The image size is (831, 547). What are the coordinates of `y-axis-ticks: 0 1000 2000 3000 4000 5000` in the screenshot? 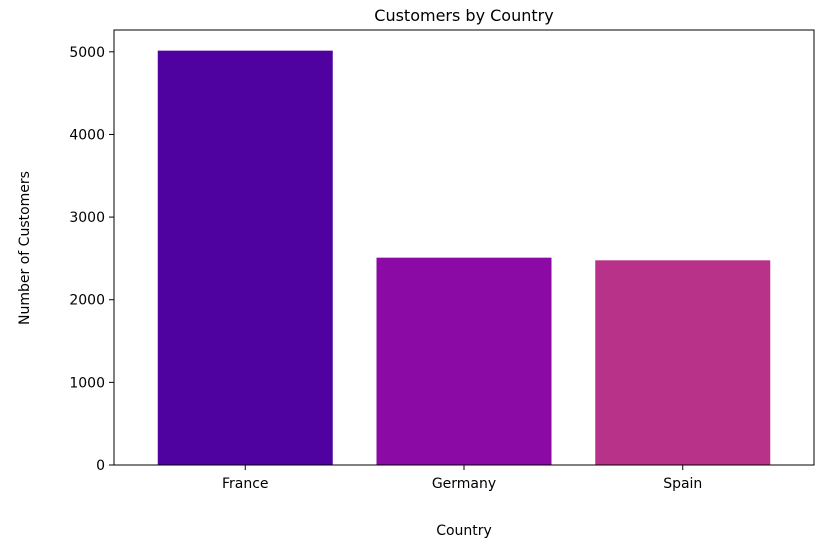 It's located at (91, 259).